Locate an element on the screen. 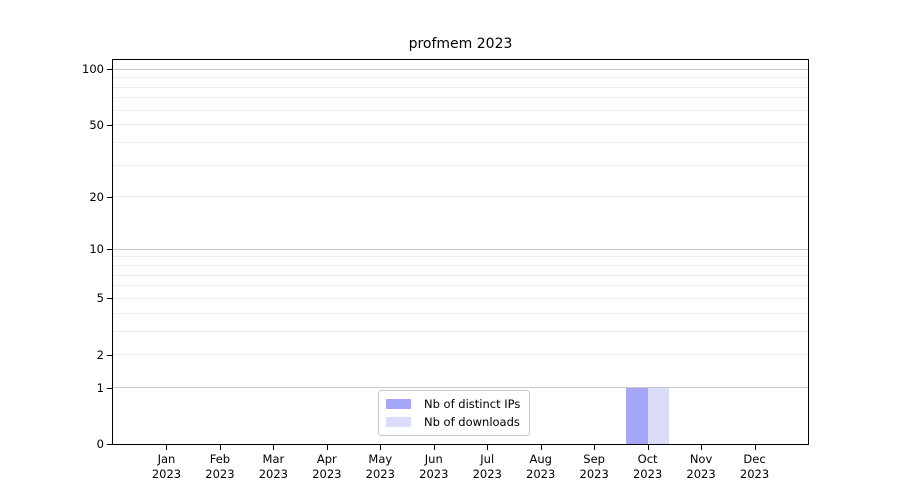 Image resolution: width=900 pixels, height=500 pixels. y-tick-label: 2 is located at coordinates (100, 354).